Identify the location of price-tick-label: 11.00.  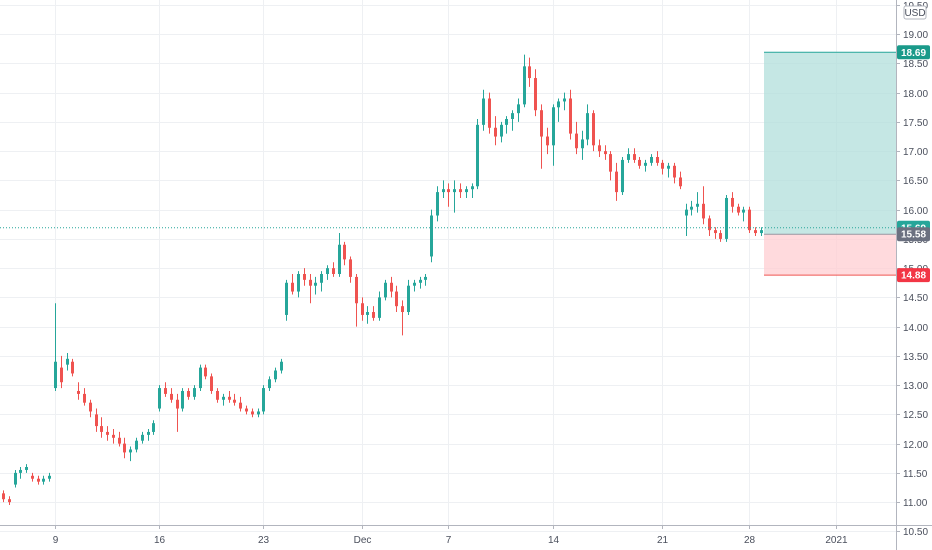
(915, 503).